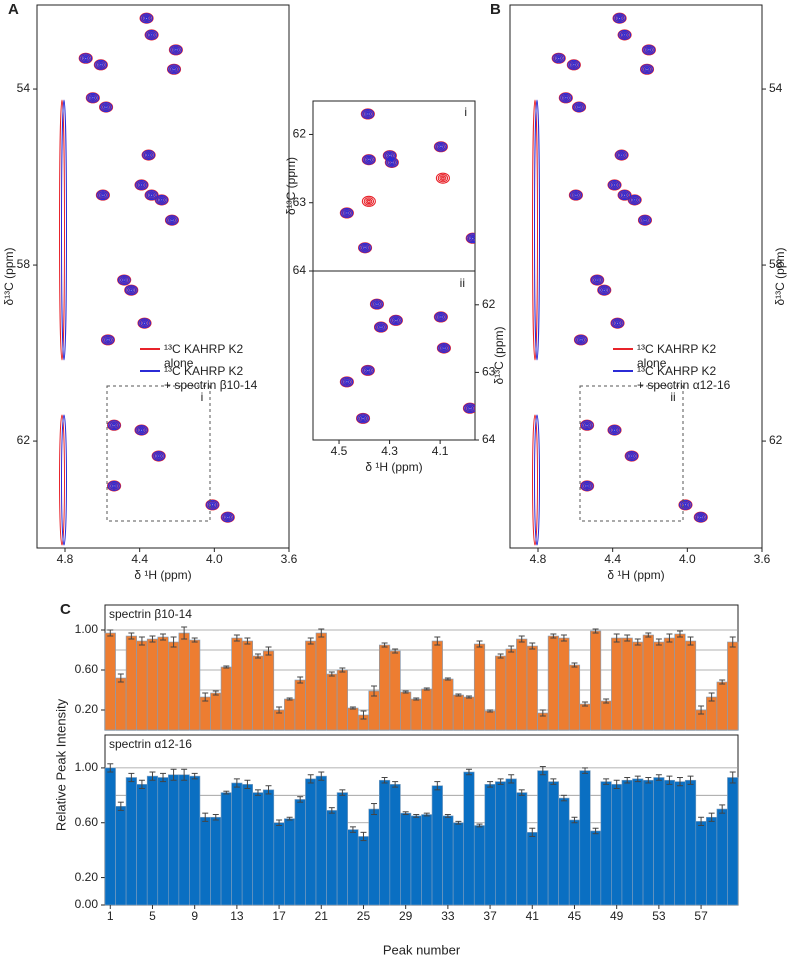  Describe the element at coordinates (538, 559) in the screenshot. I see `x-tick-label: 4.8` at that location.